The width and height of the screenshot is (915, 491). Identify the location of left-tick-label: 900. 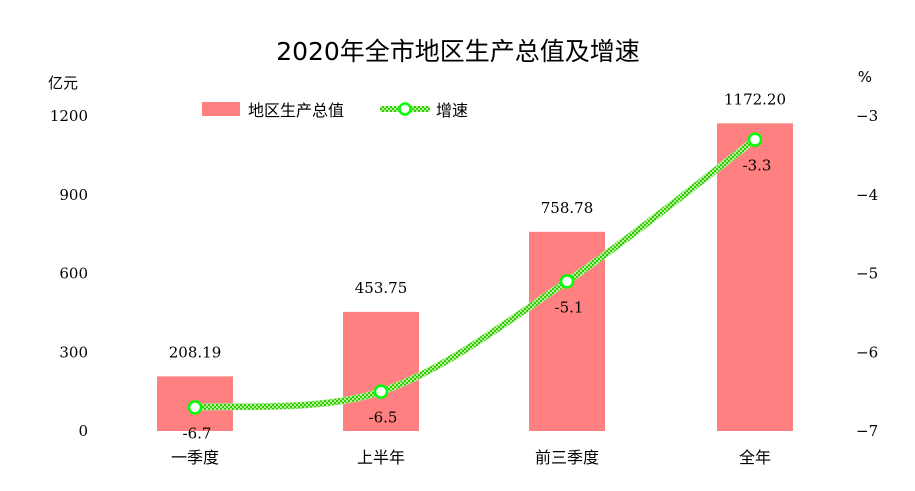
(73, 195).